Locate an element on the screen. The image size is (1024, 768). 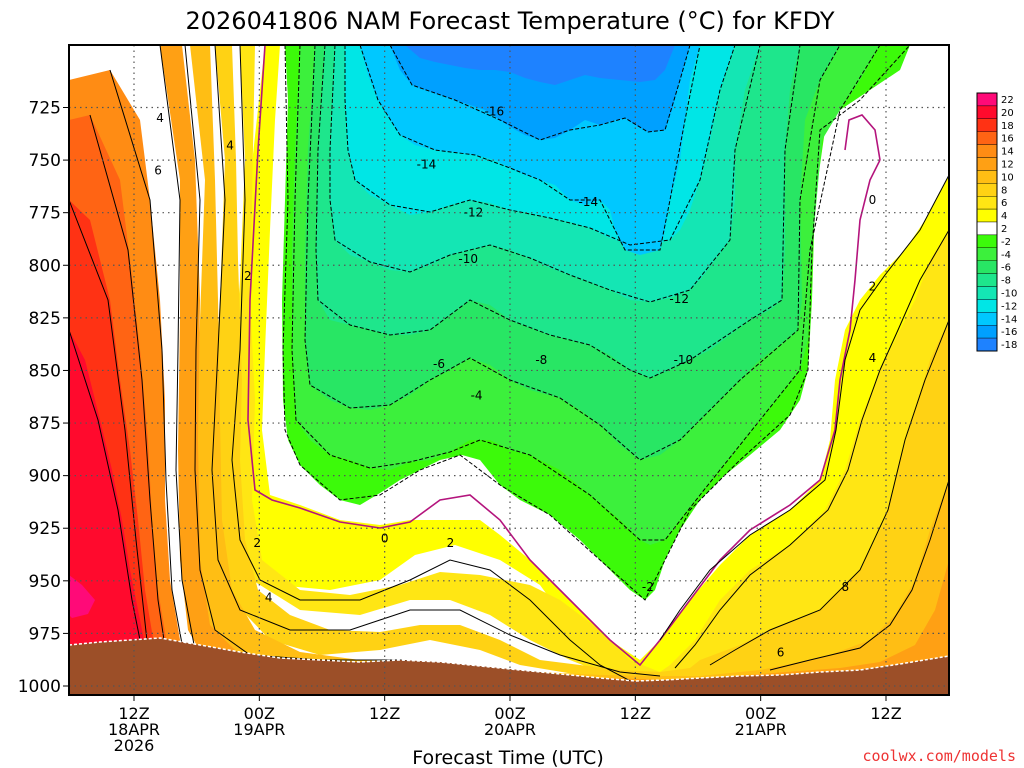
contour-label: 8 is located at coordinates (845, 587).